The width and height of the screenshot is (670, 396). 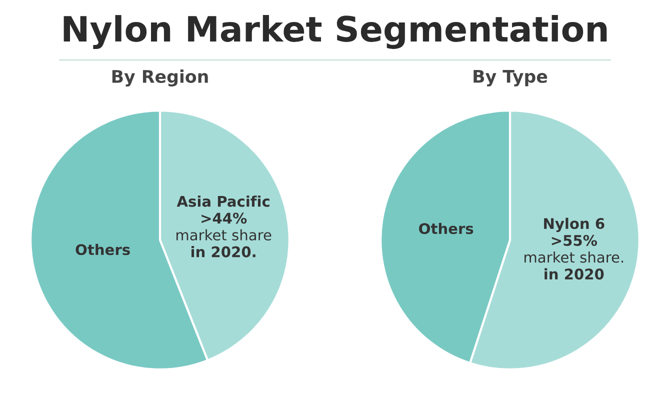 What do you see at coordinates (511, 78) in the screenshot?
I see `chart-title: By Type` at bounding box center [511, 78].